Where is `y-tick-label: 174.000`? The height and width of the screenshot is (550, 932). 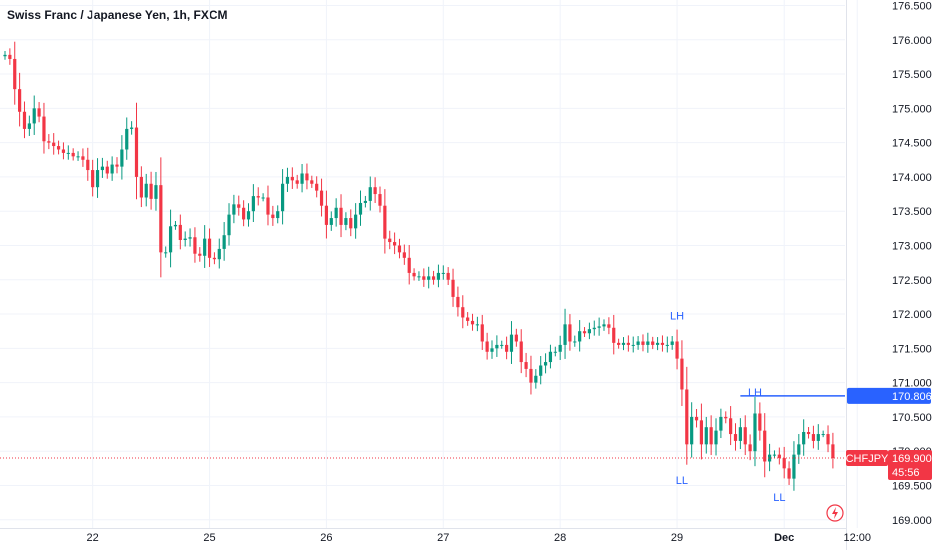 y-tick-label: 174.000 is located at coordinates (912, 178).